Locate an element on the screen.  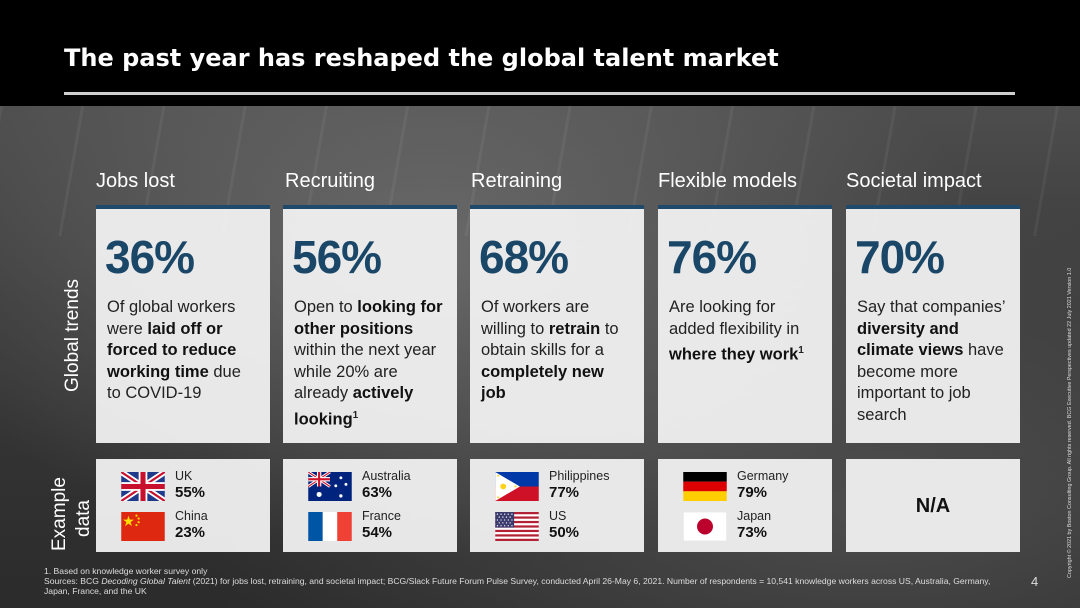
trend-percentage: 68% is located at coordinates (524, 257).